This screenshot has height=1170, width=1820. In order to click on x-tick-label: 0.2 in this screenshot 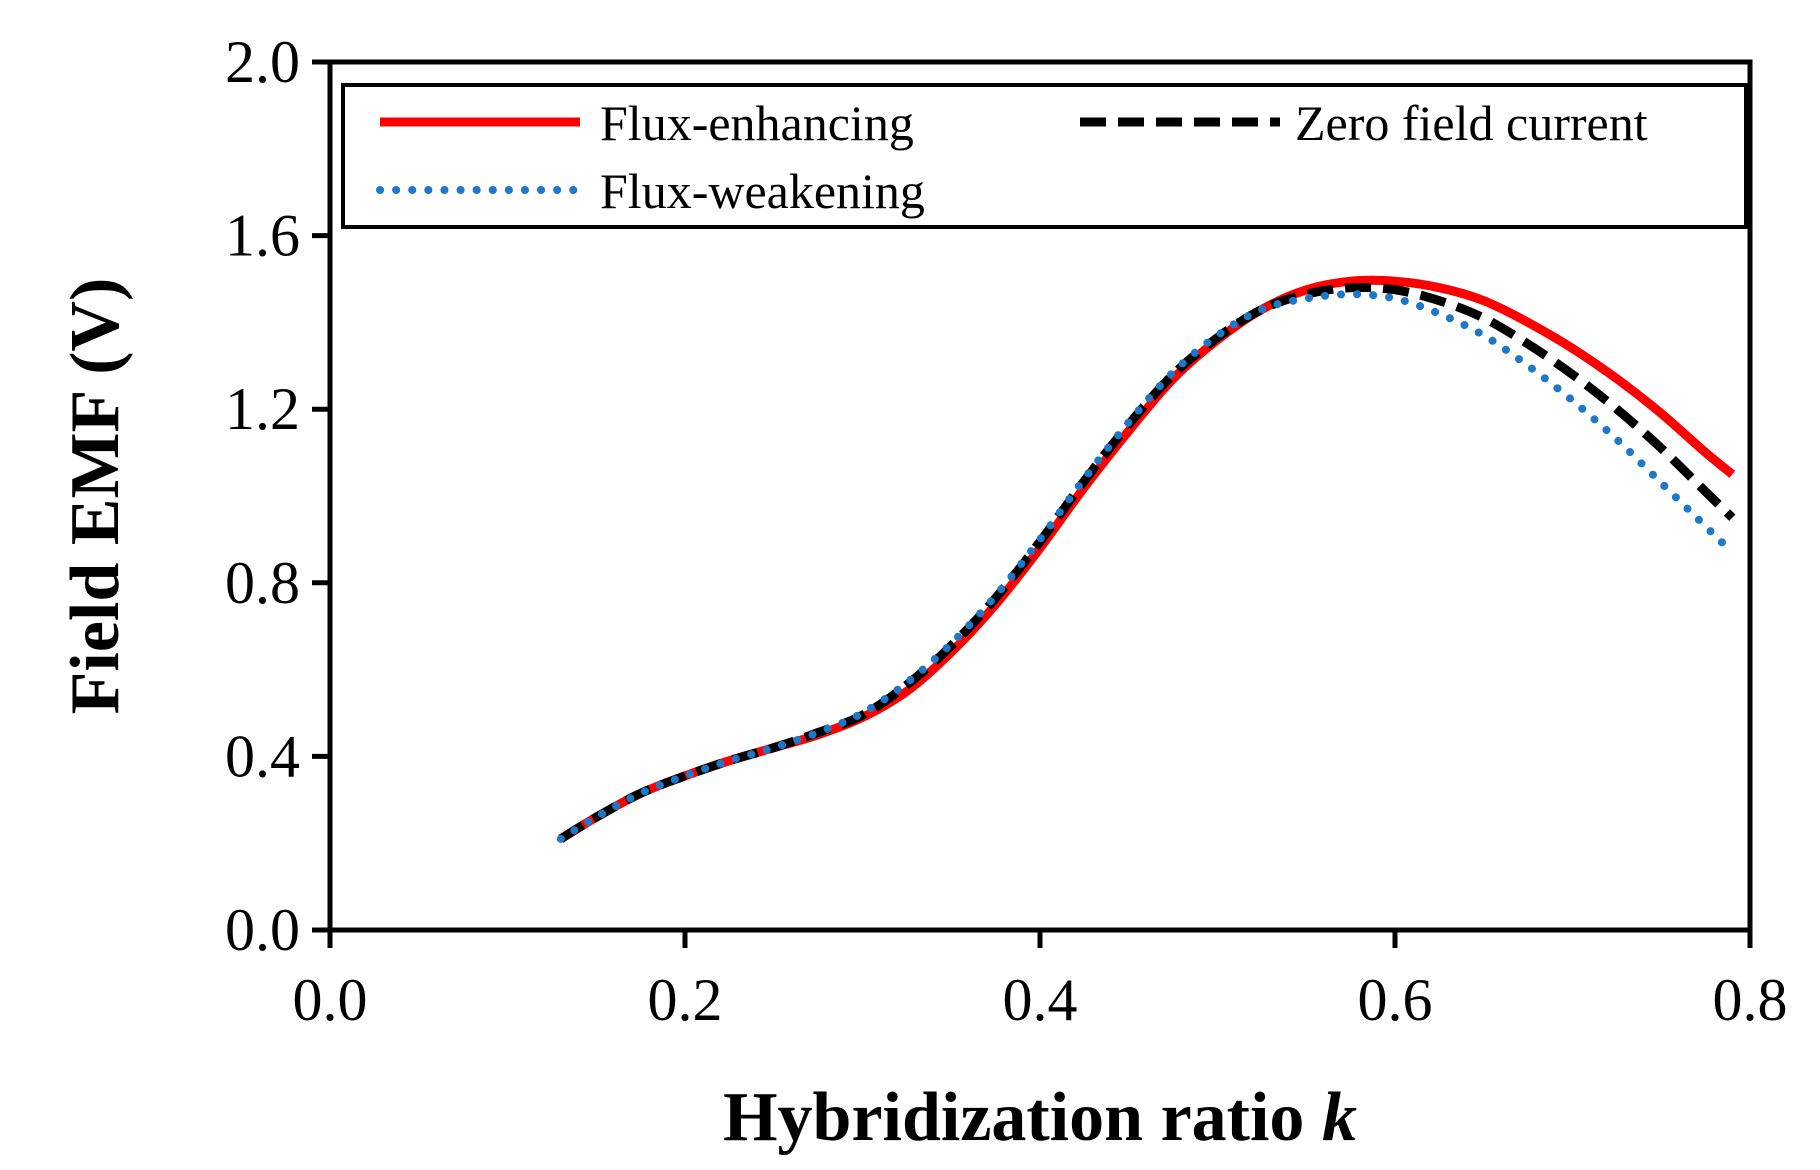, I will do `click(685, 1000)`.